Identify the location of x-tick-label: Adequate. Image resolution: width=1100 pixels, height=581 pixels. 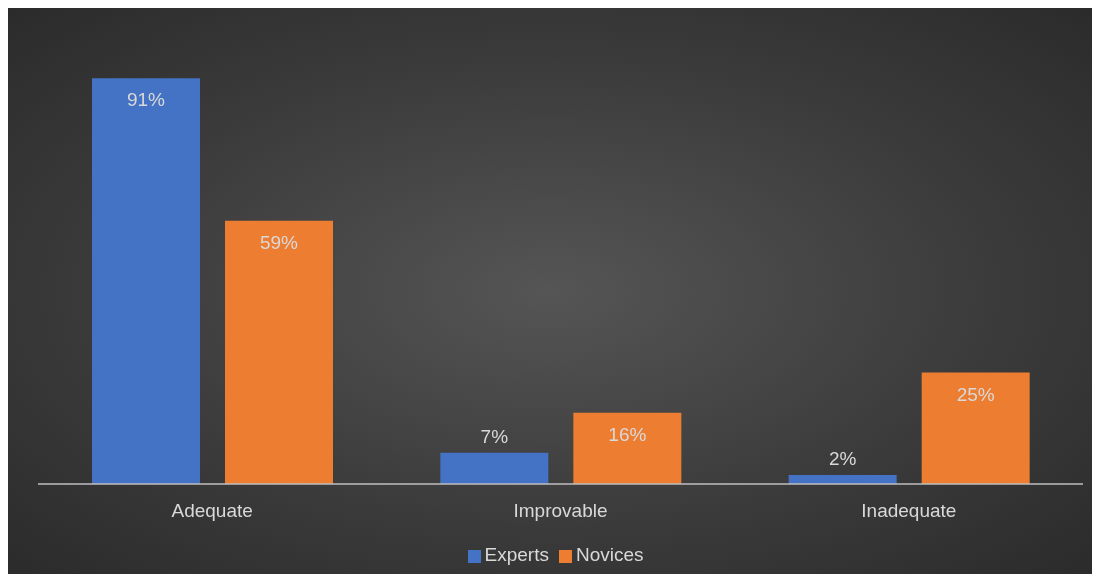
(212, 511).